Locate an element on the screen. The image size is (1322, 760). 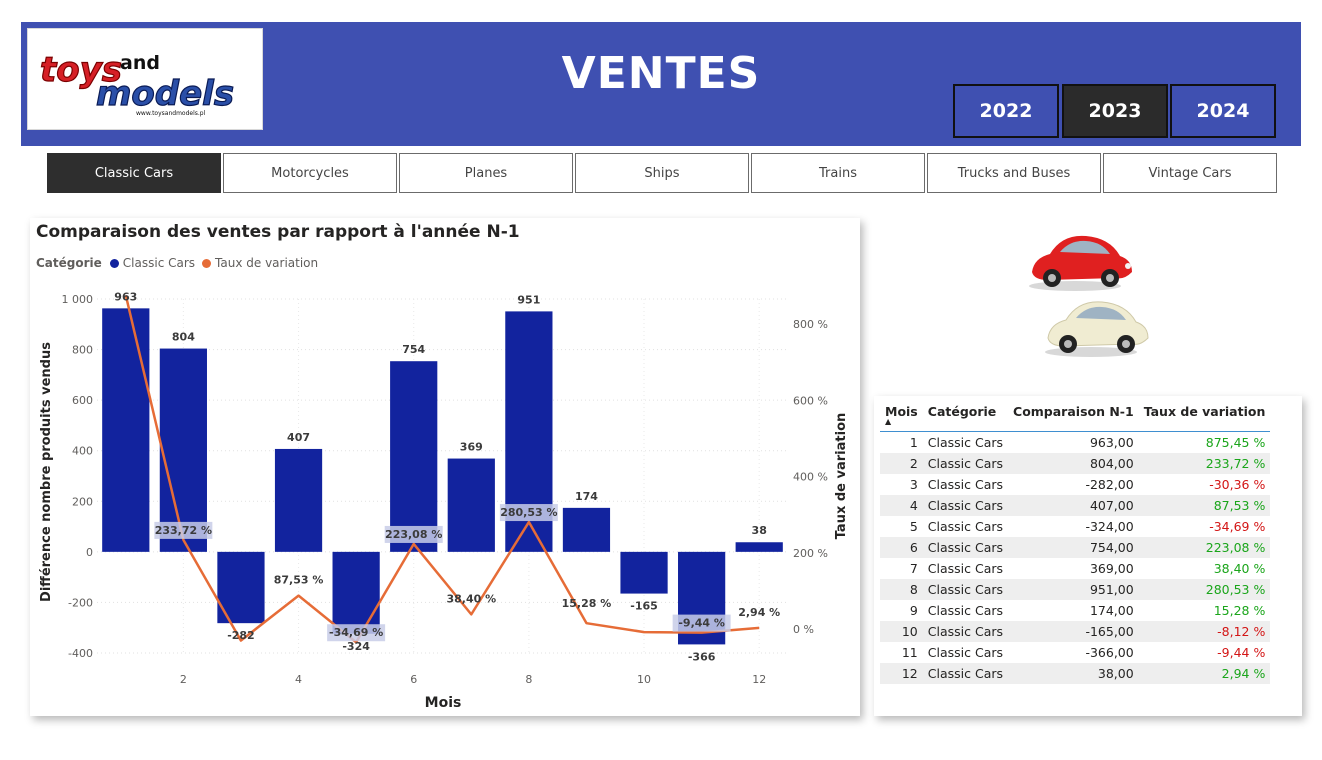
y2-axis-title: Taux de variation is located at coordinates (841, 476).